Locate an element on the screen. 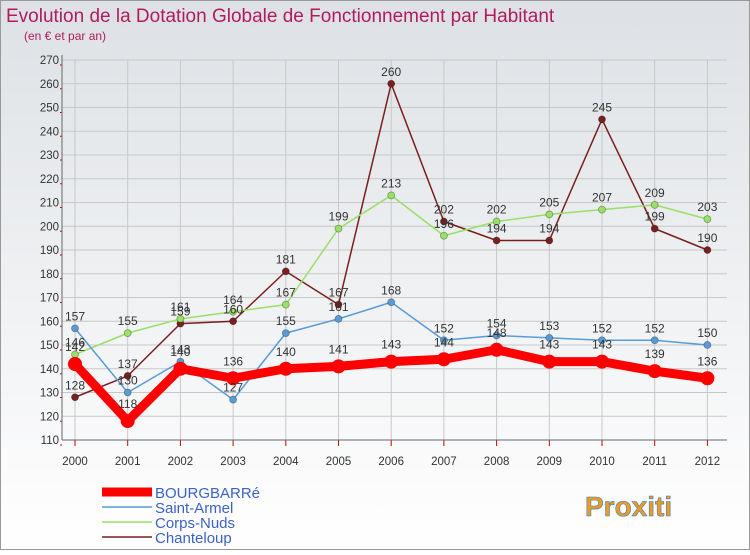  data-label: 142 is located at coordinates (75, 347).